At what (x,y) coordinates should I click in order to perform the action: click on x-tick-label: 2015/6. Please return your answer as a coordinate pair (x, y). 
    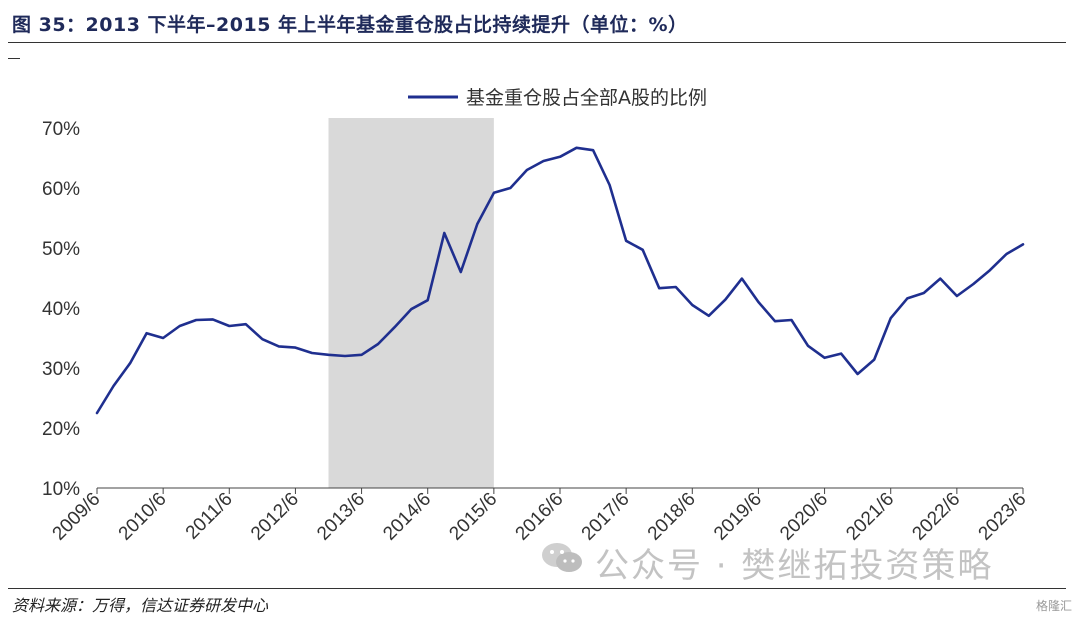
    Looking at the image, I should click on (473, 517).